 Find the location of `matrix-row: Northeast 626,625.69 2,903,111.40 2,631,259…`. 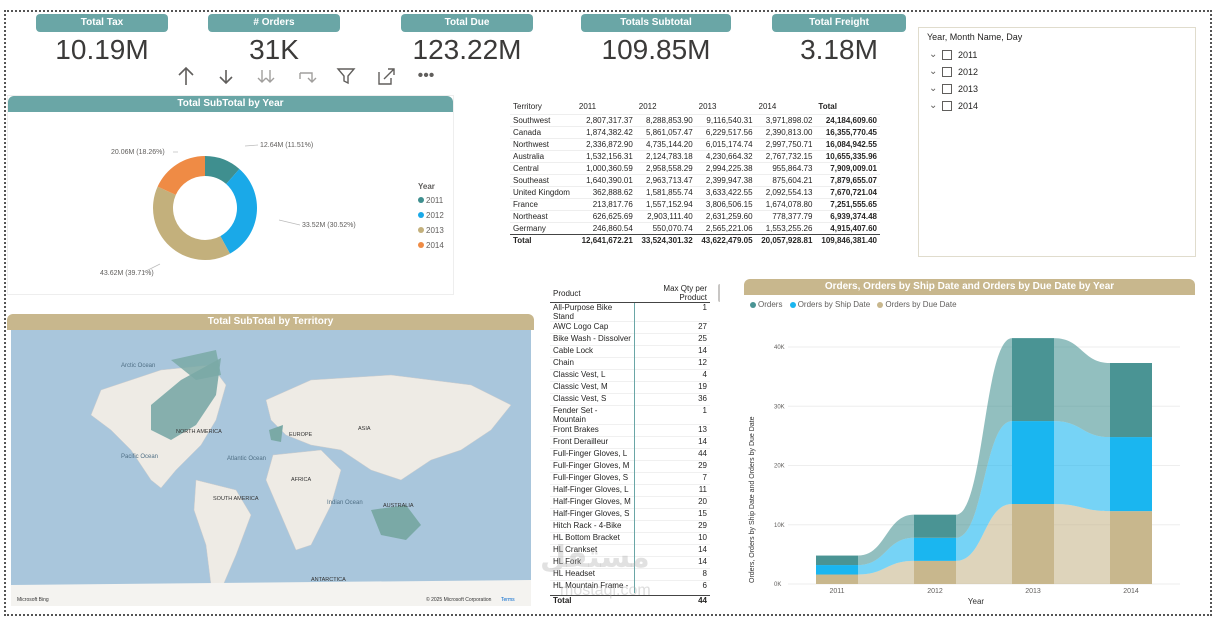

matrix-row: Northeast 626,625.69 2,903,111.40 2,631,259… is located at coordinates (695, 215).